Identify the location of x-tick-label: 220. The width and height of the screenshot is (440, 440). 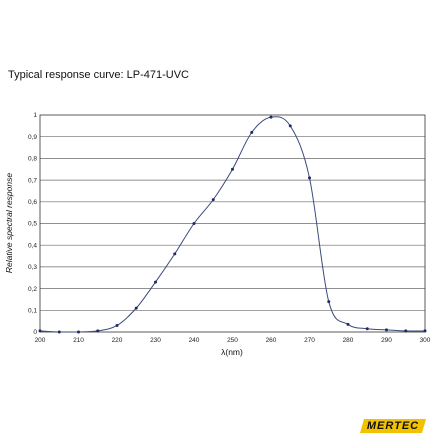
(117, 340).